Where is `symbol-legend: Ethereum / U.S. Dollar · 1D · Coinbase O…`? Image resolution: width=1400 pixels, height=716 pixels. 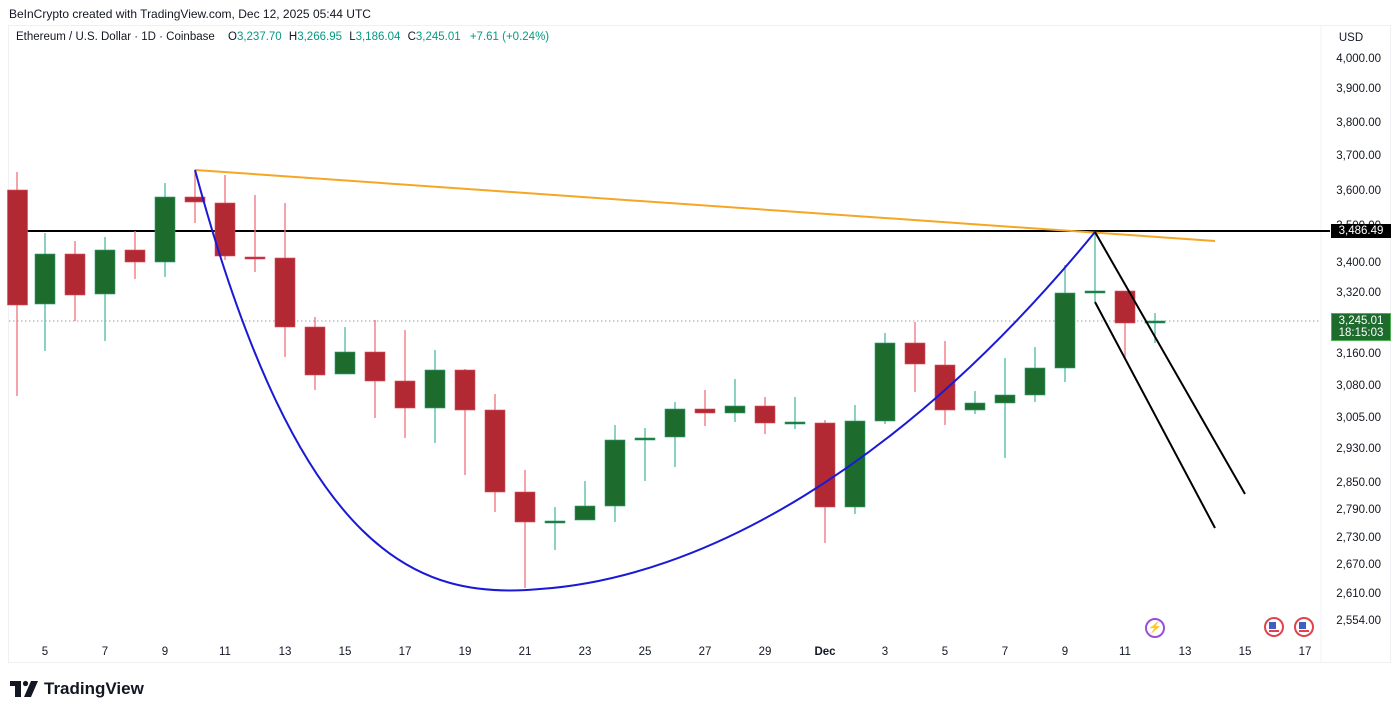 symbol-legend: Ethereum / U.S. Dollar · 1D · Coinbase O… is located at coordinates (282, 37).